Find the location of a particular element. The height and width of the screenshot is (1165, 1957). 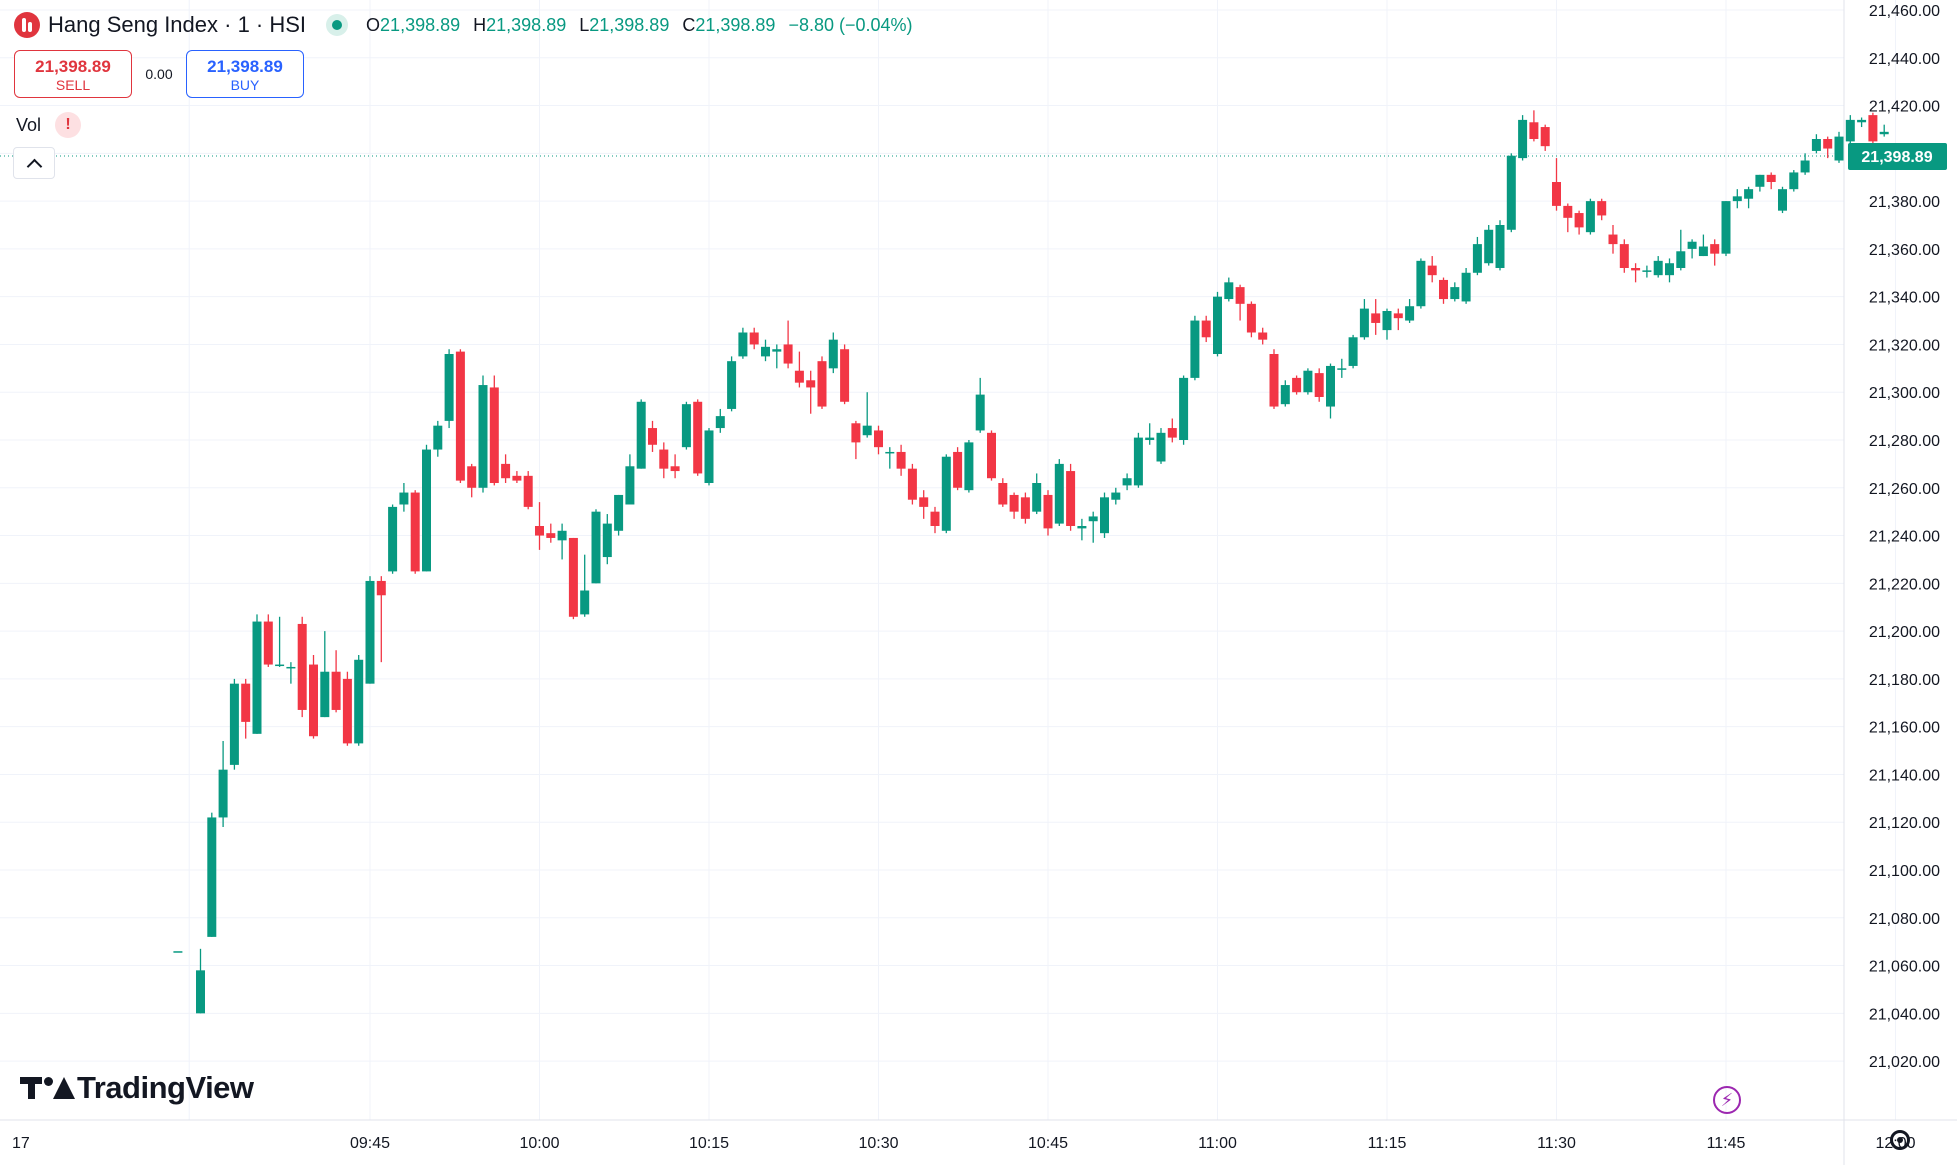

symbol-title: Hang Seng Index · 1 · HSI is located at coordinates (177, 24).